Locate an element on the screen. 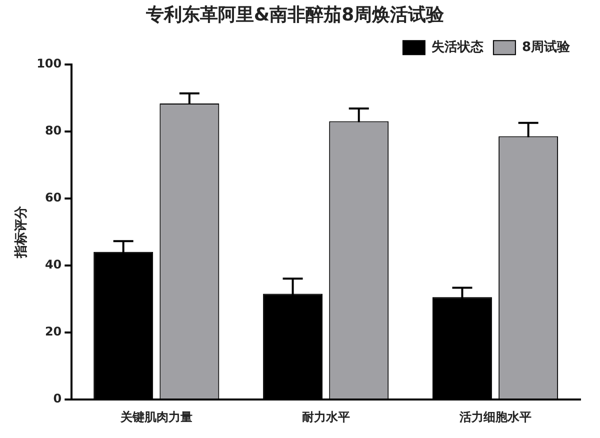  y-tick-label: 100 is located at coordinates (49, 63).